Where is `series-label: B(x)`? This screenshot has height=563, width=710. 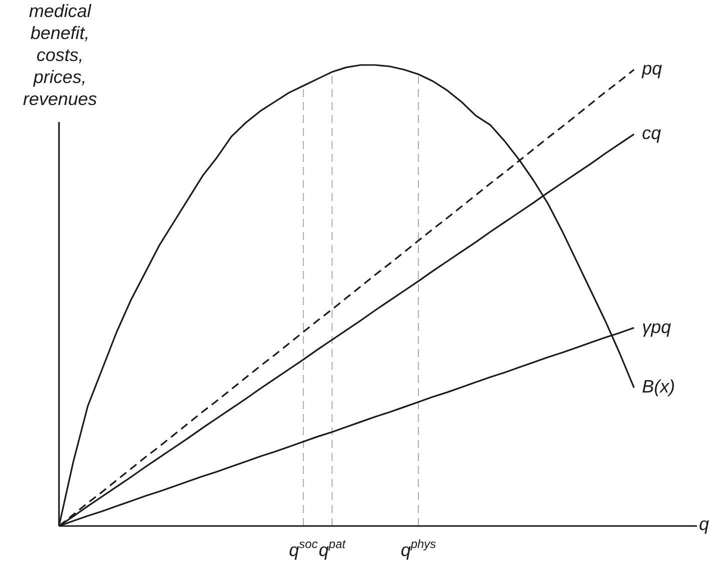 series-label: B(x) is located at coordinates (658, 386).